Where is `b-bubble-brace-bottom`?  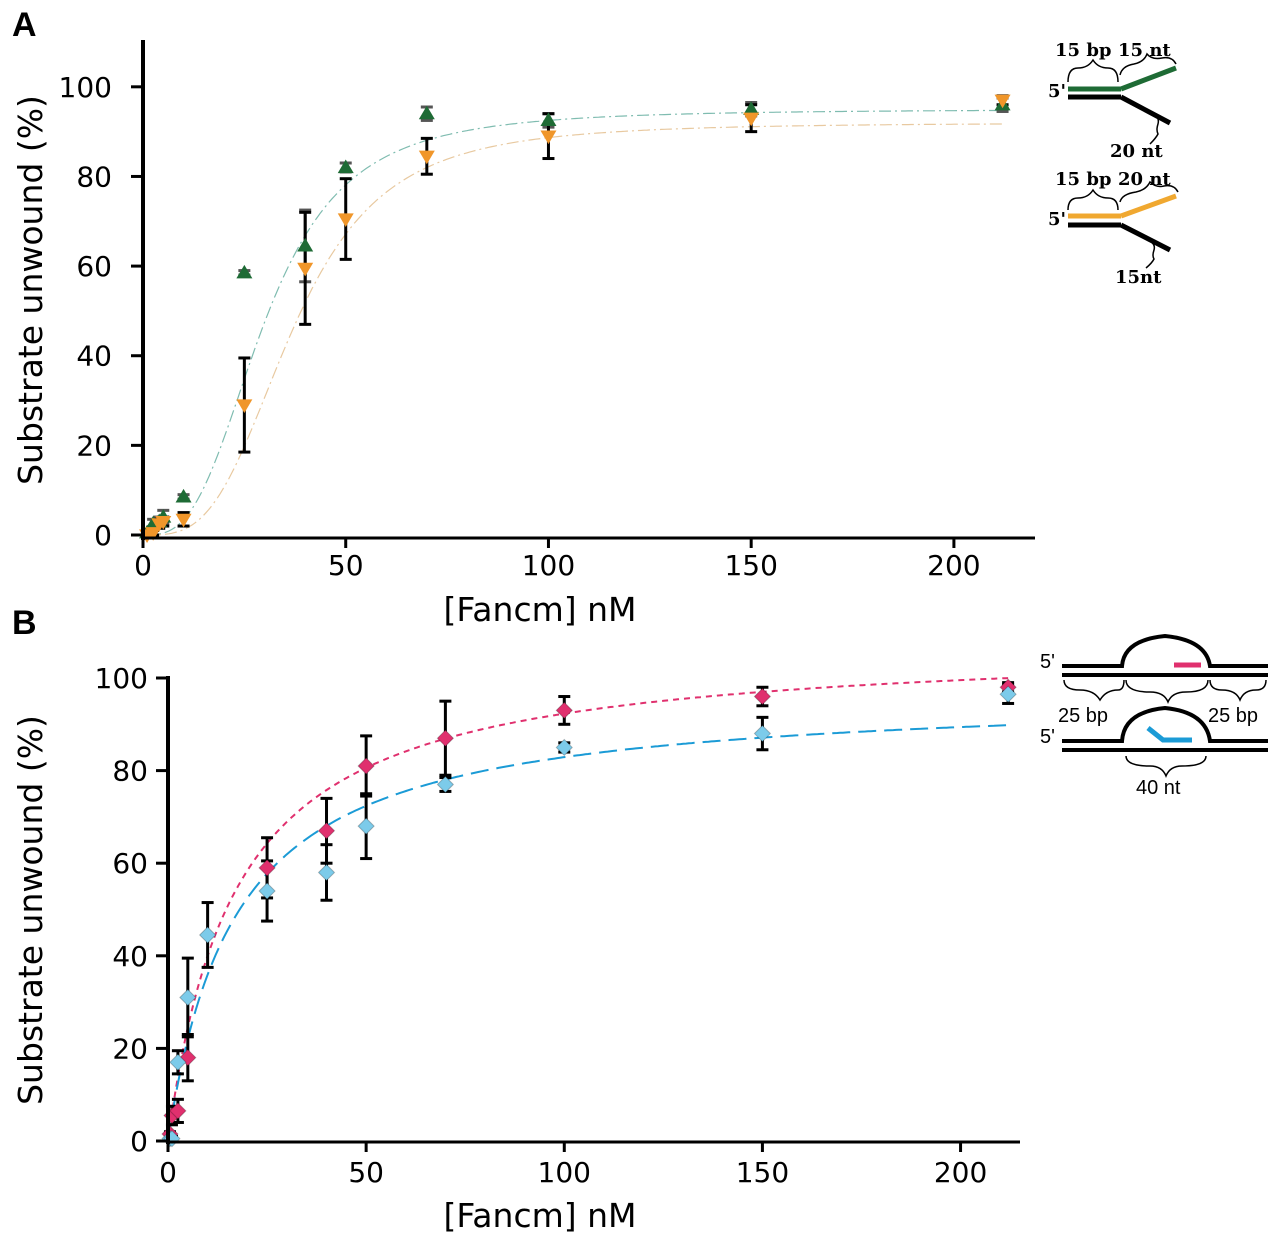
b-bubble-brace-bottom is located at coordinates (1166, 767).